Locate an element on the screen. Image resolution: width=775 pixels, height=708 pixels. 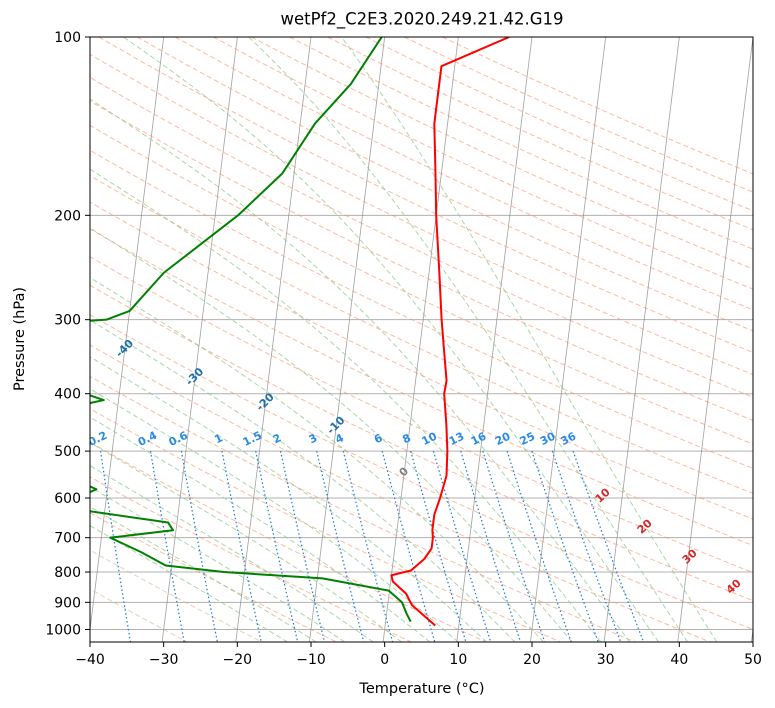
mixing-ratio-label: 30 is located at coordinates (548, 439).